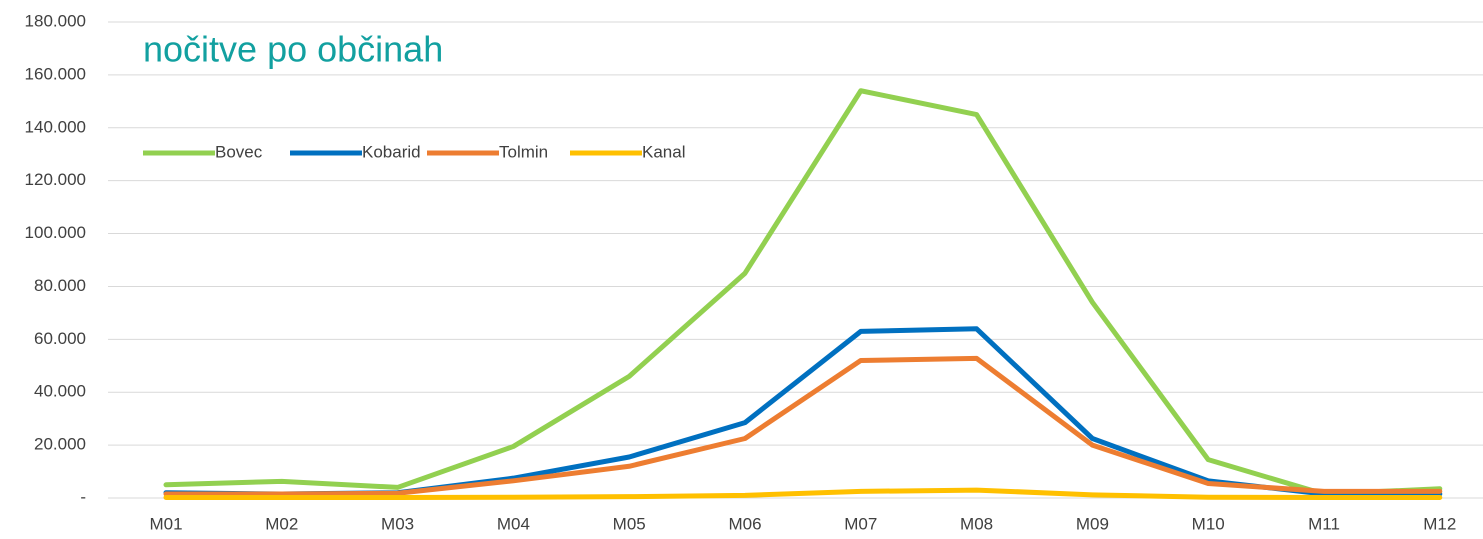  I want to click on y-tick-label: 120.000, so click(55, 179).